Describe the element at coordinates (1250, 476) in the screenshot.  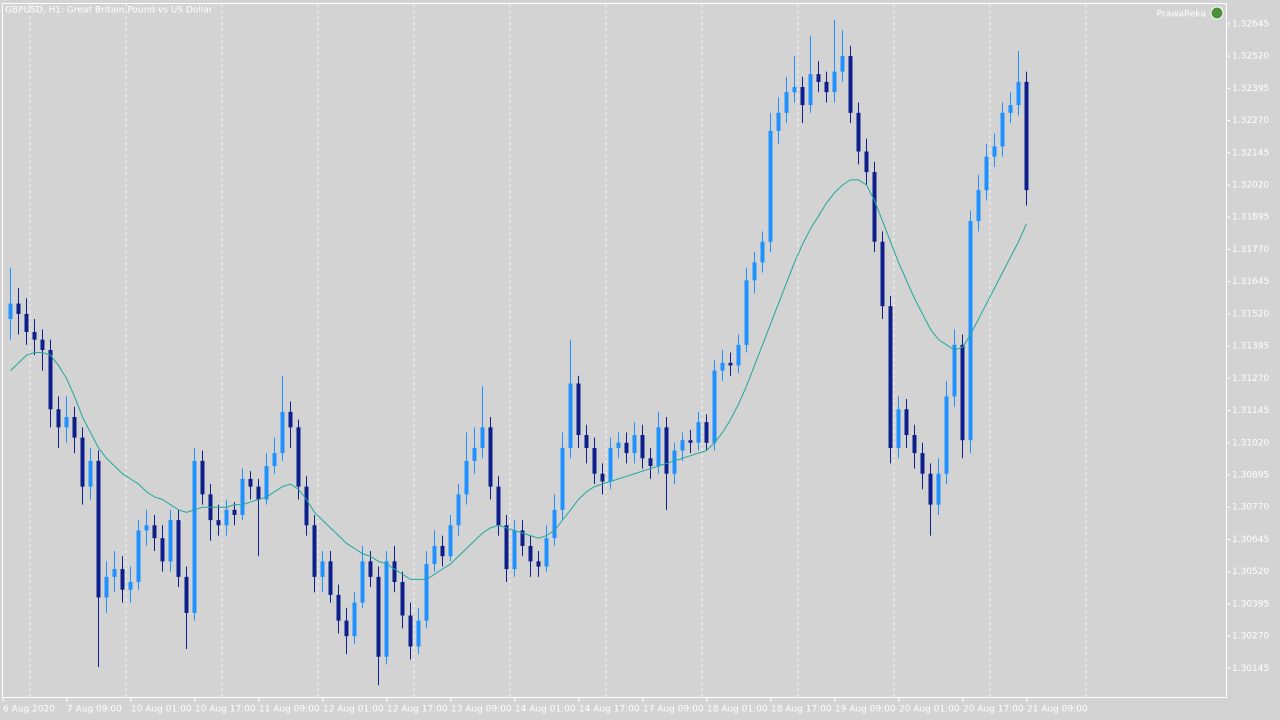
I see `y-tick-label: 1.30895` at that location.